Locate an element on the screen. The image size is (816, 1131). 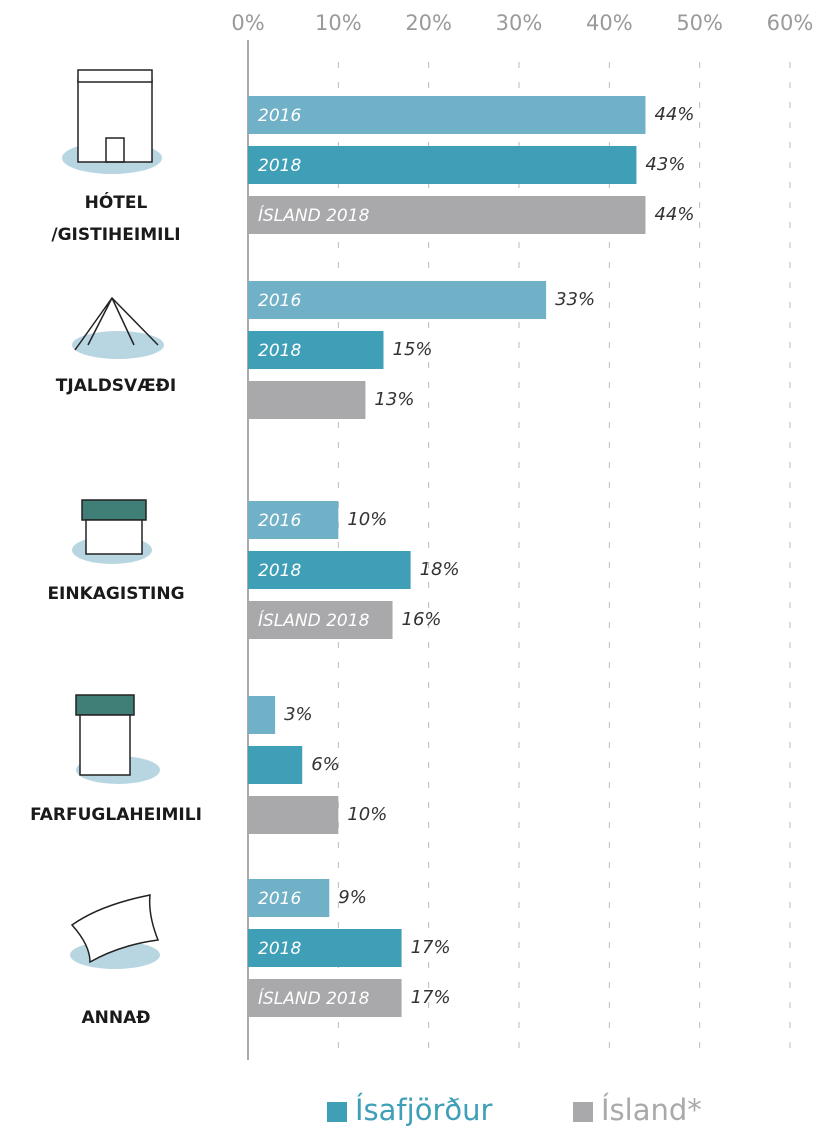
category-label: HÓTEL /GISTIHEIMILI is located at coordinates (116, 219).